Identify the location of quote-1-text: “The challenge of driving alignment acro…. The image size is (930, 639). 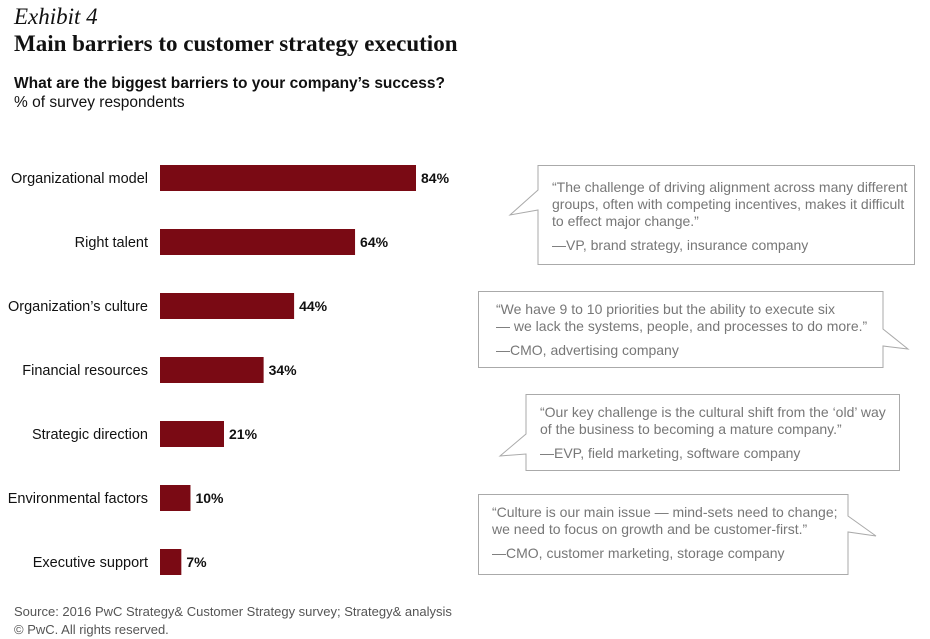
(729, 204).